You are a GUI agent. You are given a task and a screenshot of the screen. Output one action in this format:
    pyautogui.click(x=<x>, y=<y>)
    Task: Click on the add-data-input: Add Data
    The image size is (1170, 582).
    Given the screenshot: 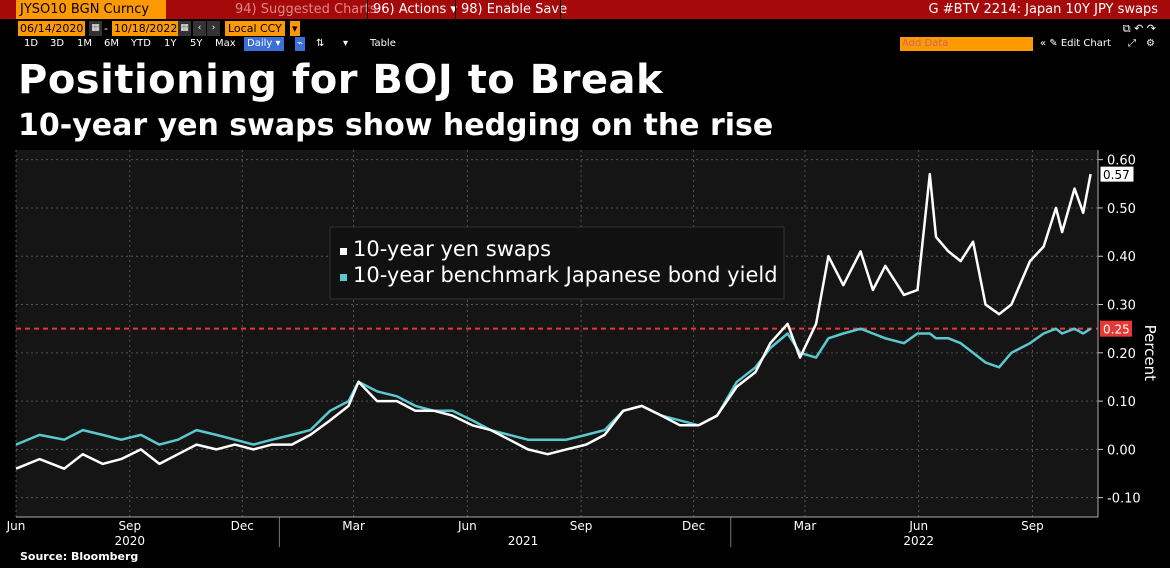 What is the action you would take?
    pyautogui.click(x=966, y=44)
    